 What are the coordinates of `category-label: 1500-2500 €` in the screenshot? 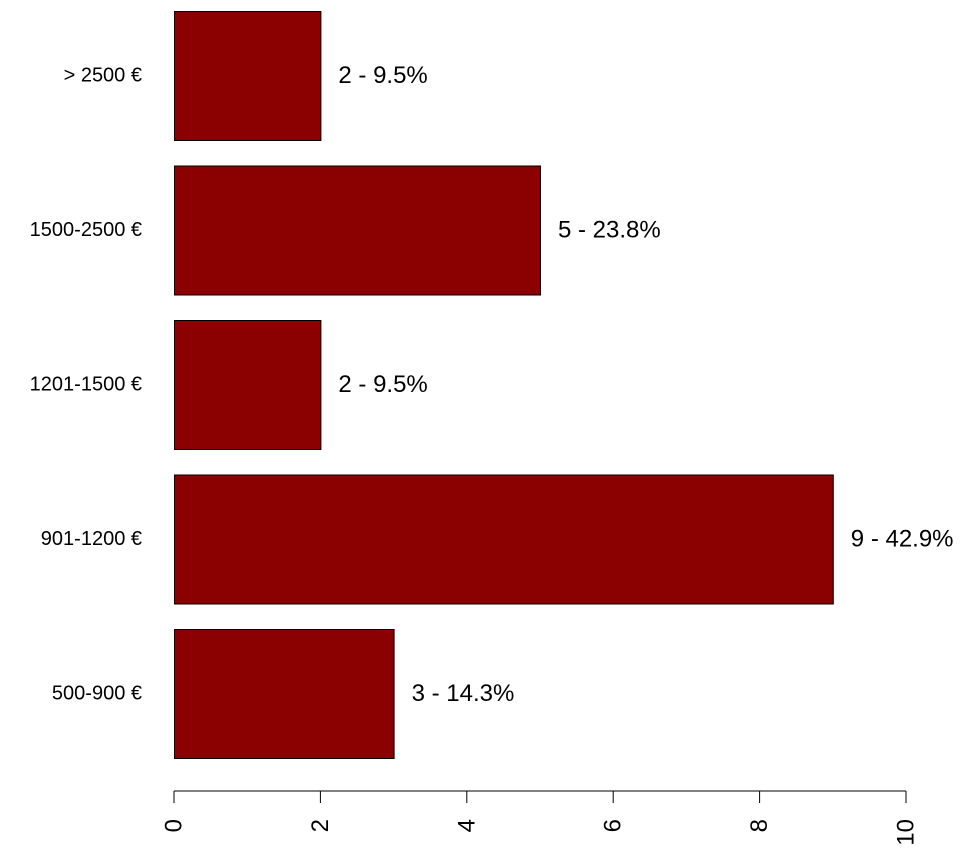 It's located at (86, 230).